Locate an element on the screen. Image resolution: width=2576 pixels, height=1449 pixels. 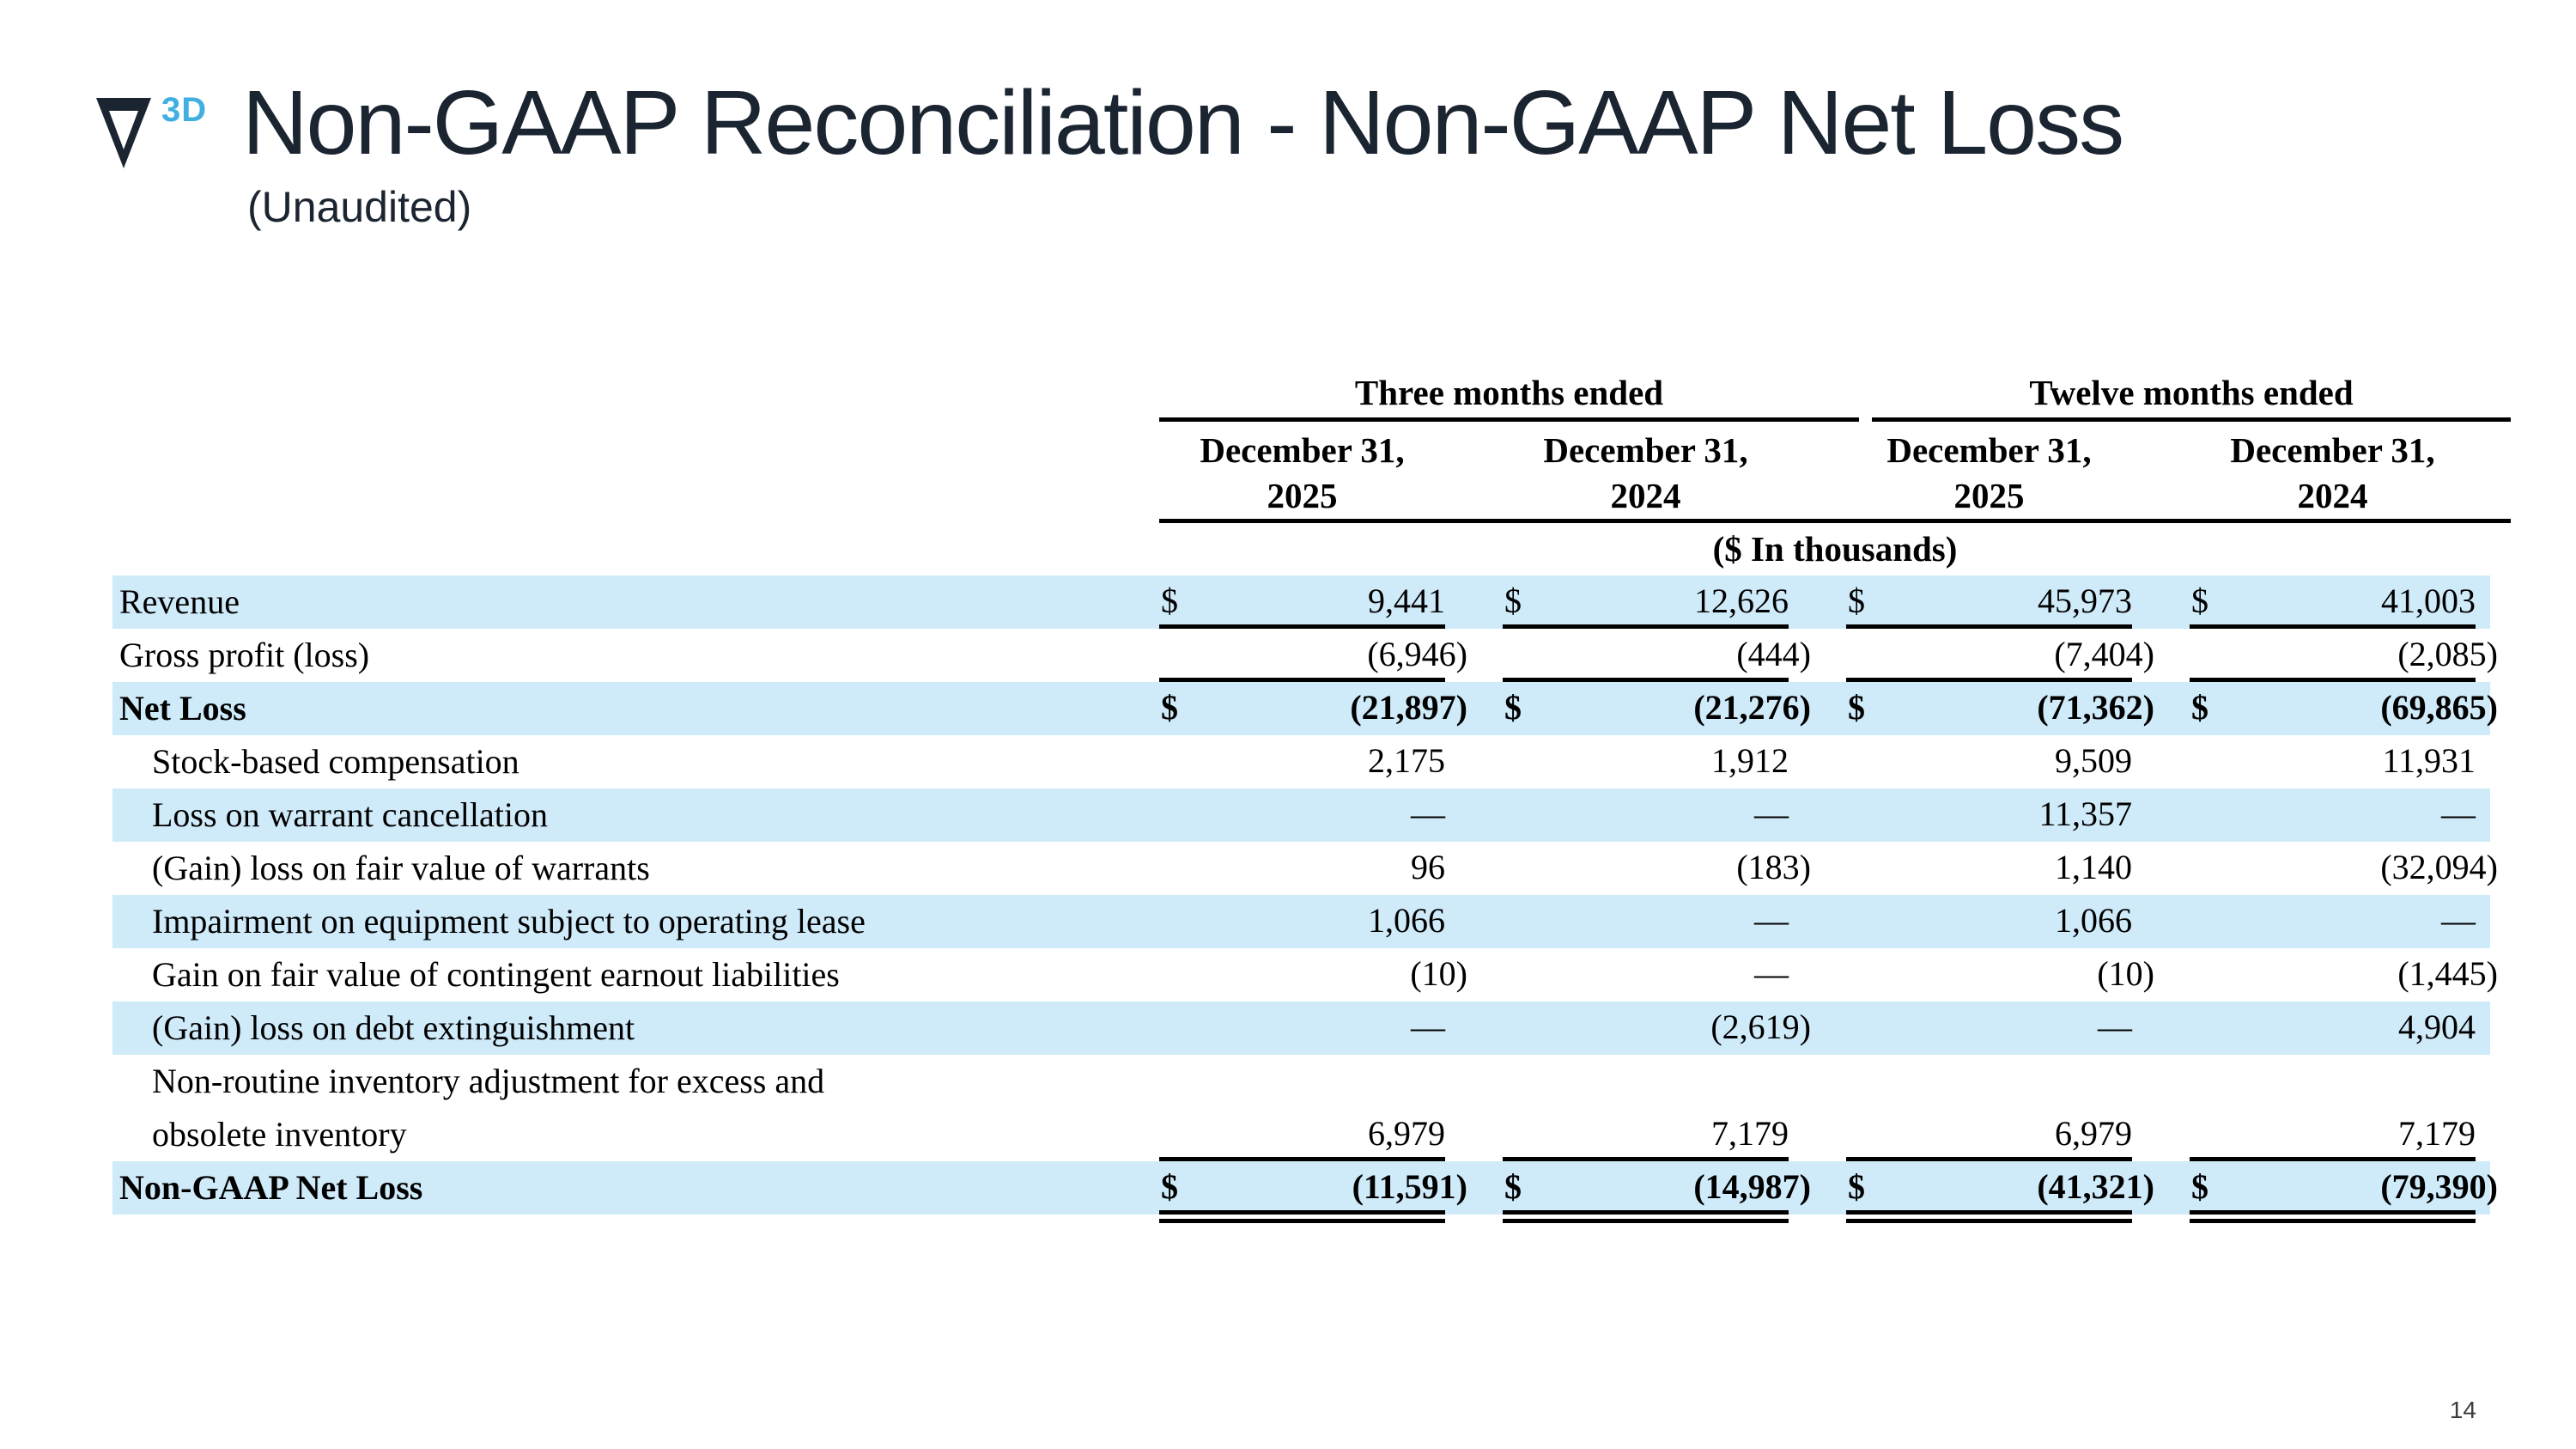
value-box: $ (79,390) is located at coordinates (2344, 1192).